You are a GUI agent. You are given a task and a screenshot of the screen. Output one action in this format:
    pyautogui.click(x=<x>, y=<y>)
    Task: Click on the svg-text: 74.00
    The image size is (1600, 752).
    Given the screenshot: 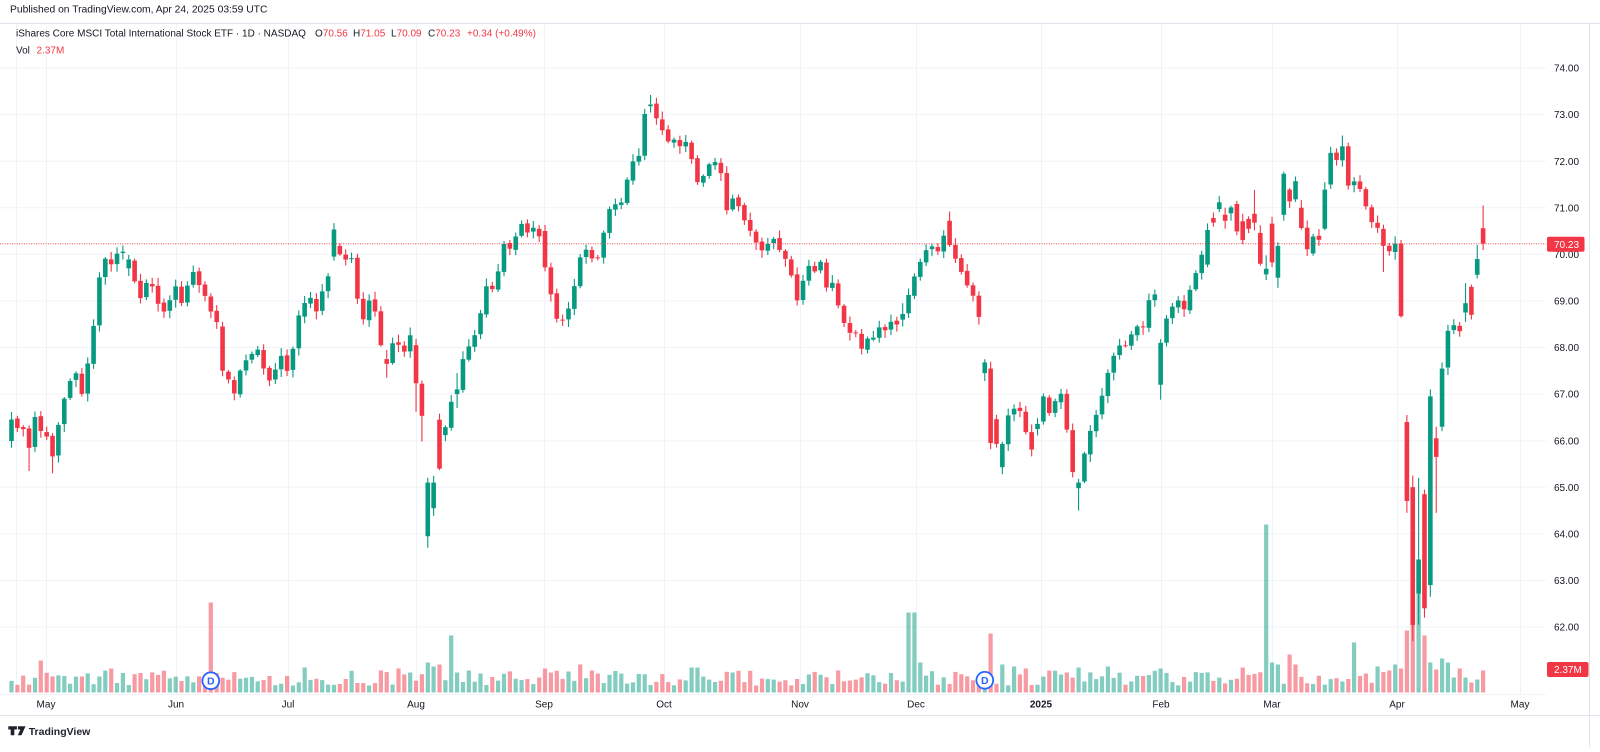 What is the action you would take?
    pyautogui.click(x=1566, y=69)
    